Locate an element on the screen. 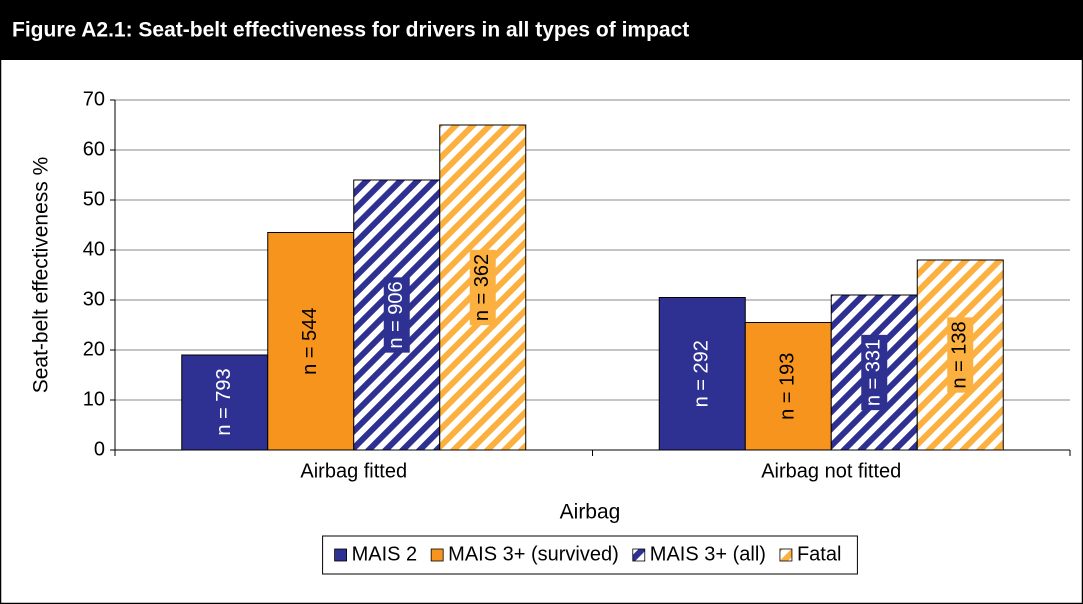 This screenshot has height=604, width=1083. bar-label-group: n = 906 is located at coordinates (396, 315).